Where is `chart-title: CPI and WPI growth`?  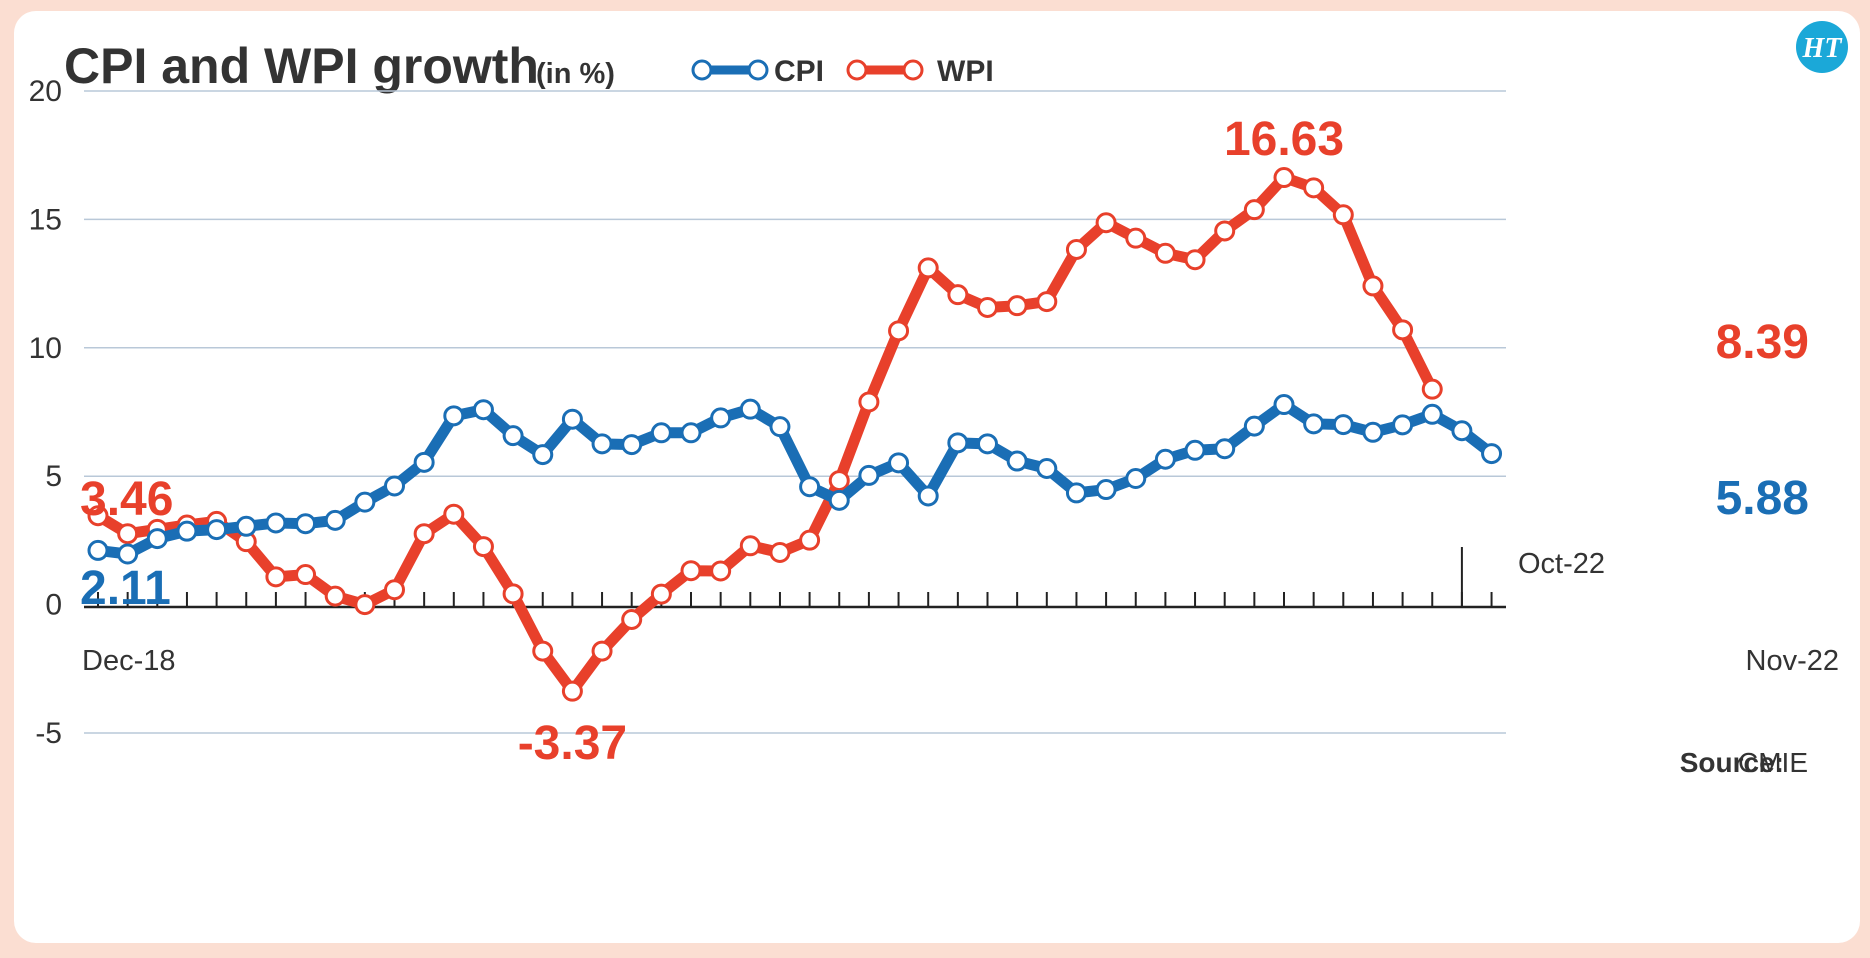 chart-title: CPI and WPI growth is located at coordinates (301, 66).